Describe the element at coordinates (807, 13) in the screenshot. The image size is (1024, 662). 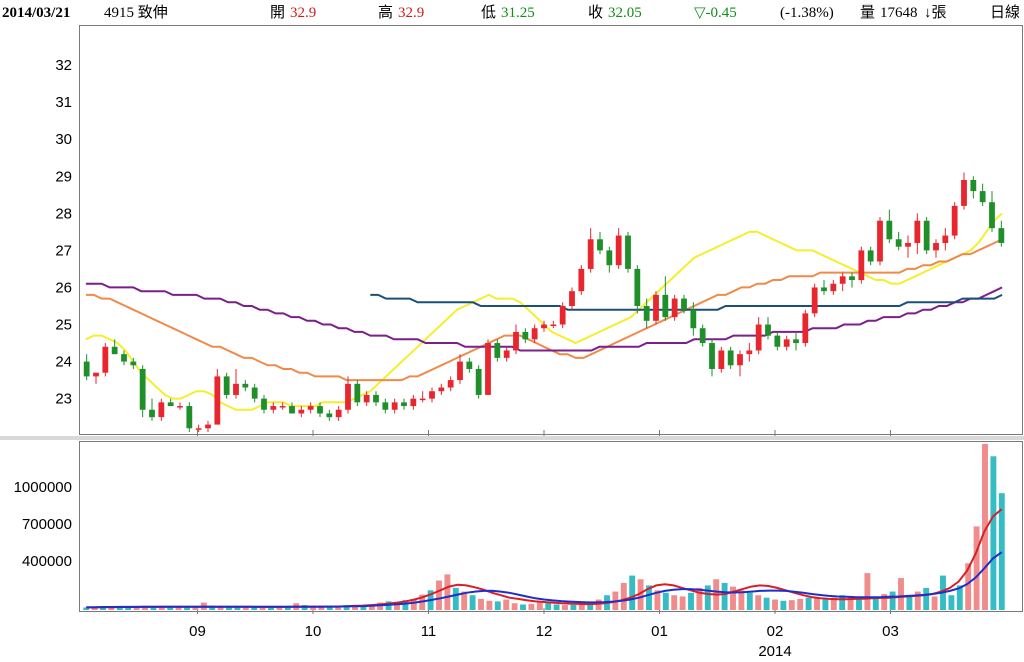
I see `change-percent: (-1.38%)` at that location.